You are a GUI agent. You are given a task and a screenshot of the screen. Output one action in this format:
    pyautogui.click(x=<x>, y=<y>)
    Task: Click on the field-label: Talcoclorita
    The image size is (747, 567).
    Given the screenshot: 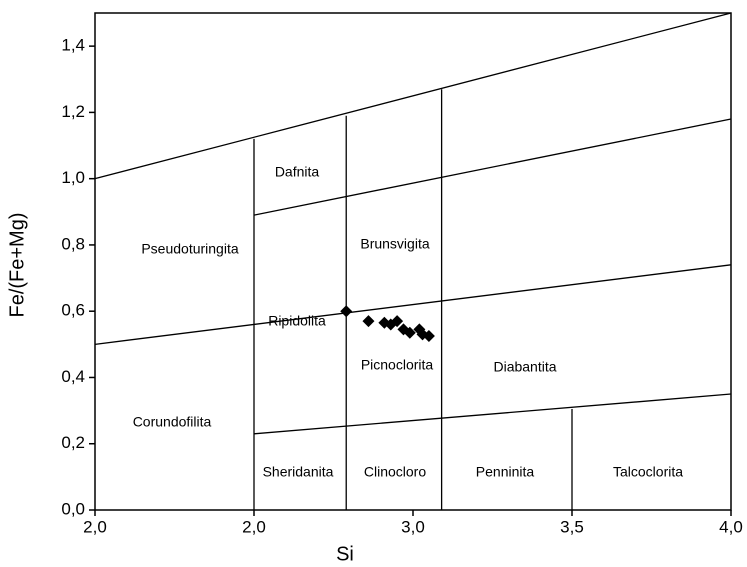 What is the action you would take?
    pyautogui.click(x=648, y=472)
    